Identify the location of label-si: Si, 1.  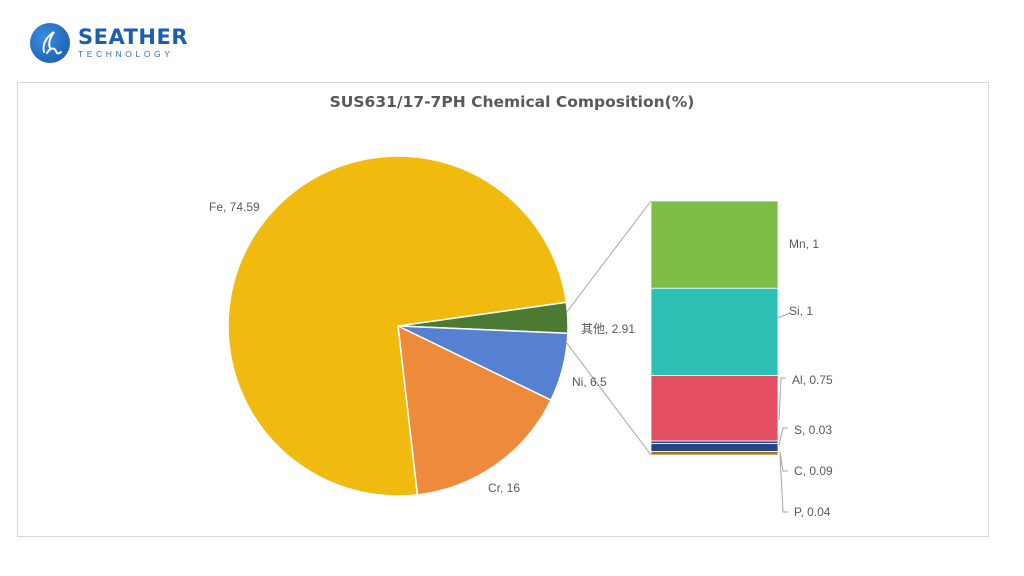
(801, 311).